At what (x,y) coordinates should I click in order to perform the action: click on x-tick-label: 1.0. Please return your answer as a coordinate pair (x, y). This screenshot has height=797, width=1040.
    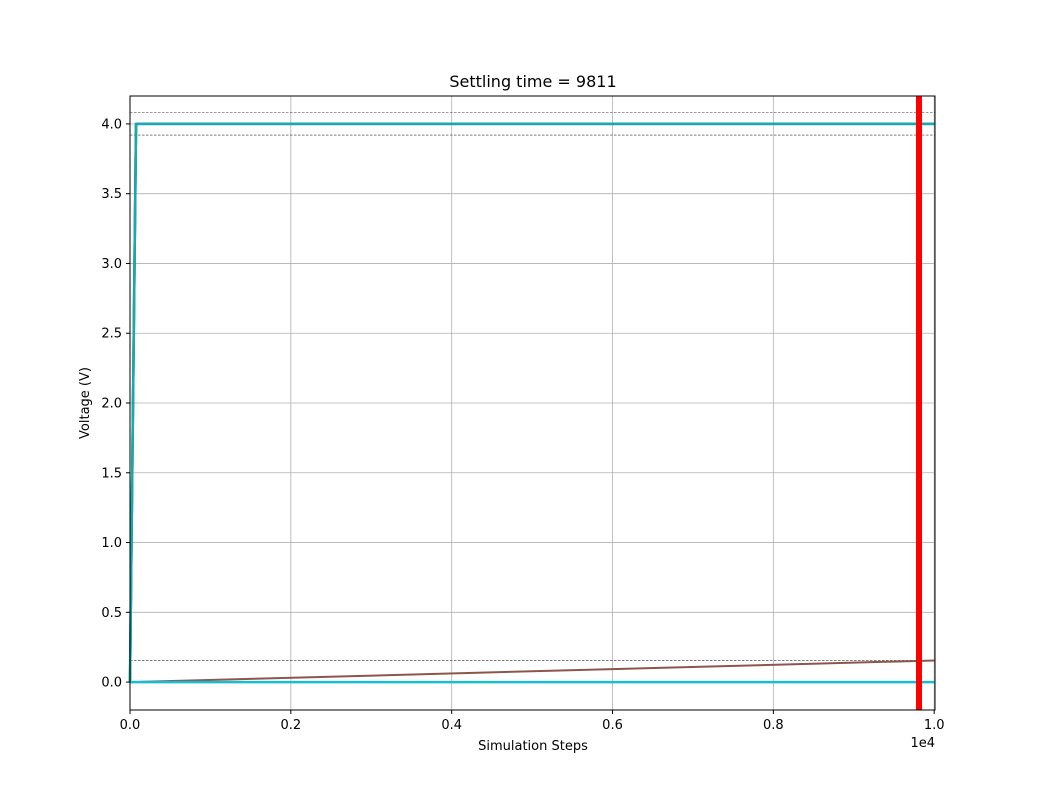
    Looking at the image, I should click on (934, 725).